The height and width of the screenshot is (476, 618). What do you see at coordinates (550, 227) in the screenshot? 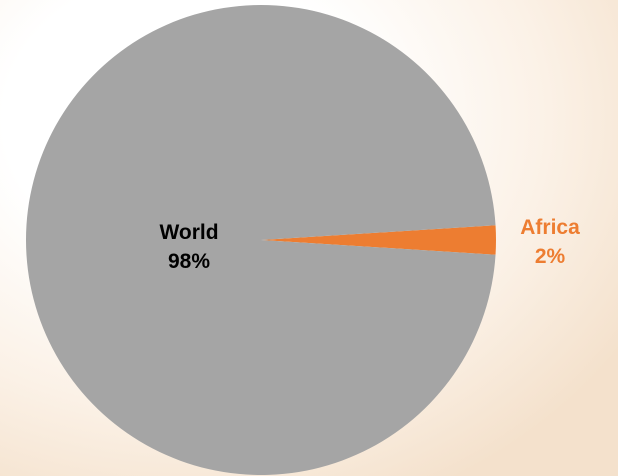
I see `pie-label-name: Africa` at bounding box center [550, 227].